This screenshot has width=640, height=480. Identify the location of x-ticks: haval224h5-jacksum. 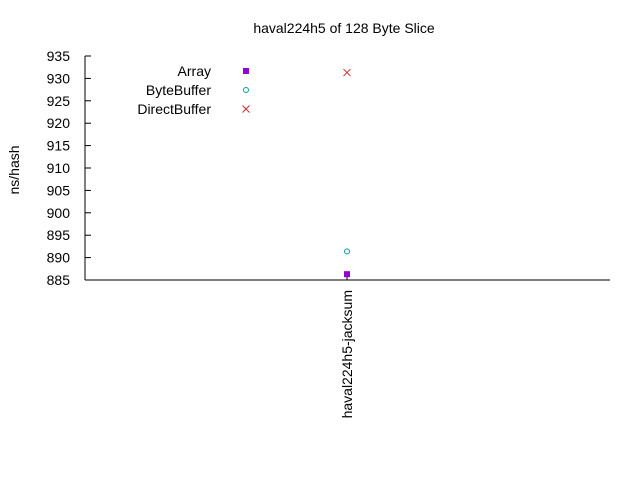
(347, 346).